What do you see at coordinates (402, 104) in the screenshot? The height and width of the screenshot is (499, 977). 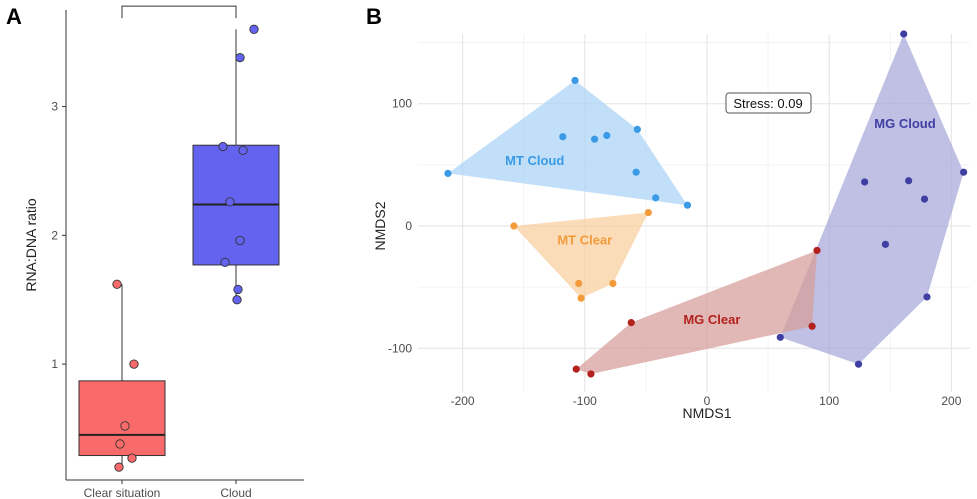 I see `nmds-y-tick-label: 100` at bounding box center [402, 104].